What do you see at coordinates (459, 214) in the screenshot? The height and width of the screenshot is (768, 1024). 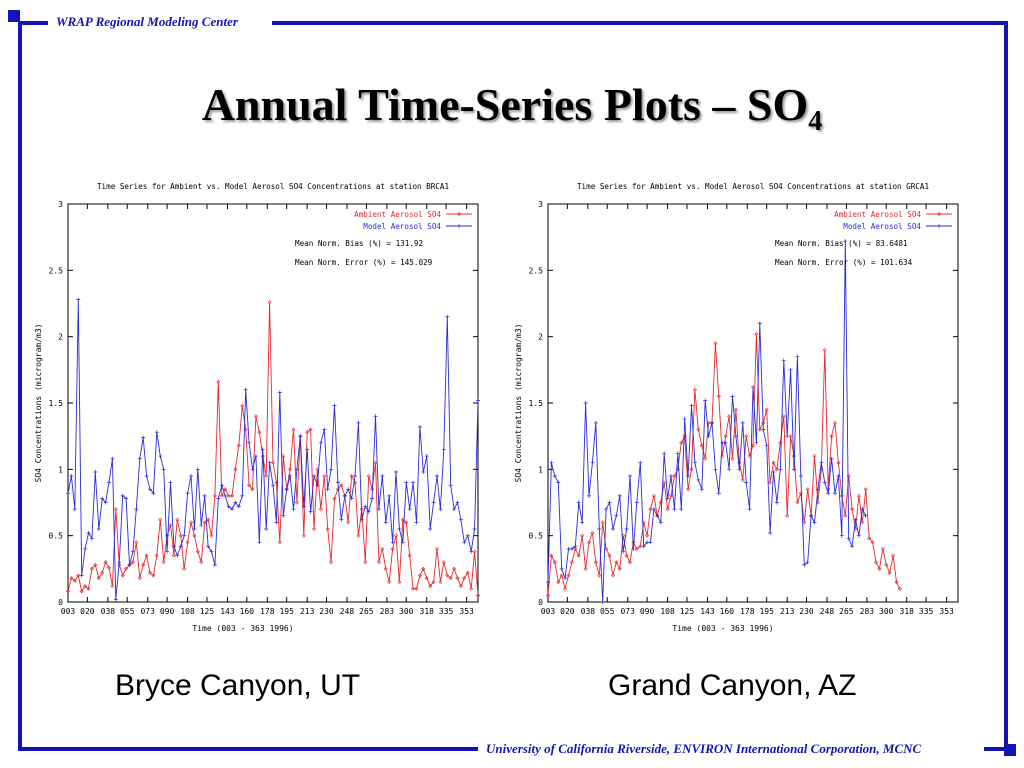 I see `legend-marker` at bounding box center [459, 214].